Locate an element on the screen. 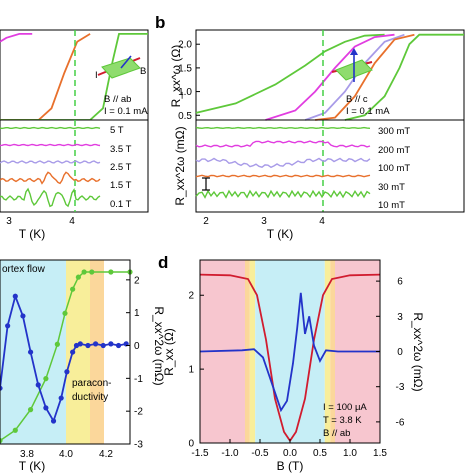 The image size is (474, 474). d-rtick-label: -3 is located at coordinates (400, 387).